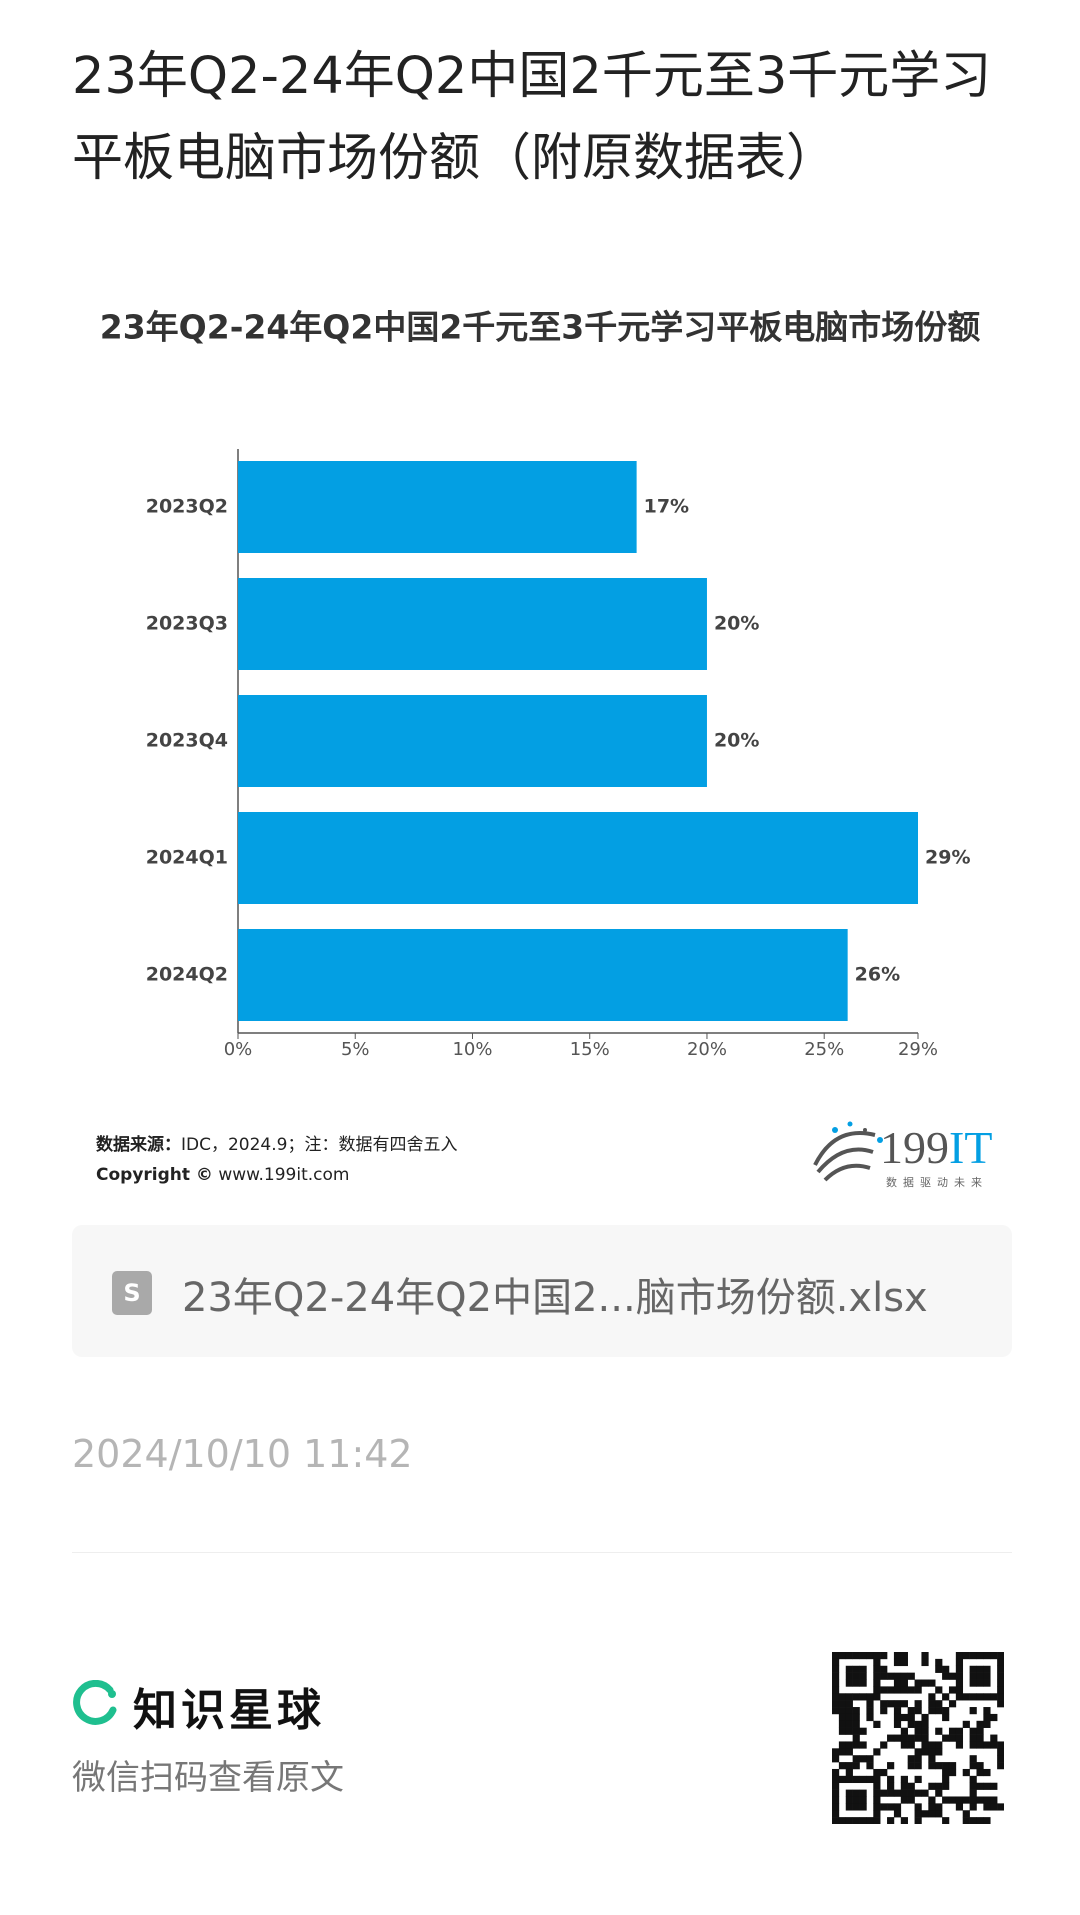 This screenshot has width=1080, height=1915. Describe the element at coordinates (532, 117) in the screenshot. I see `page-title: 23年Q2-24年Q2中国2千元至3千元学习平板电脑市场份额（附原数据表）` at that location.